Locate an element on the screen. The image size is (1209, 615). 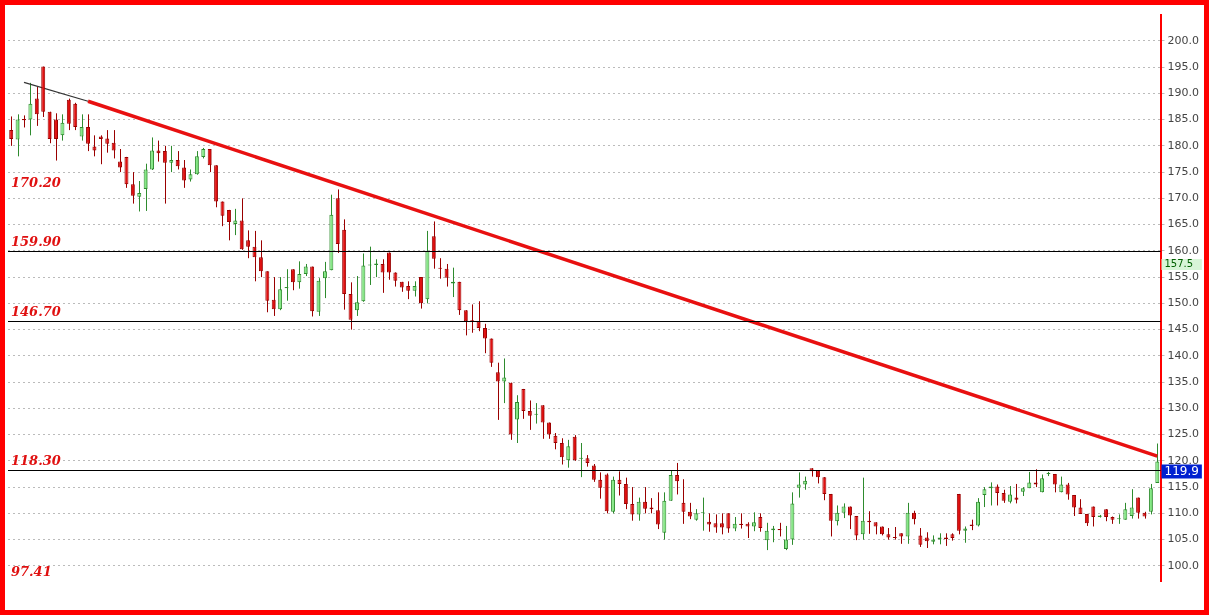
text: 119.9 is located at coordinates (1181, 470).